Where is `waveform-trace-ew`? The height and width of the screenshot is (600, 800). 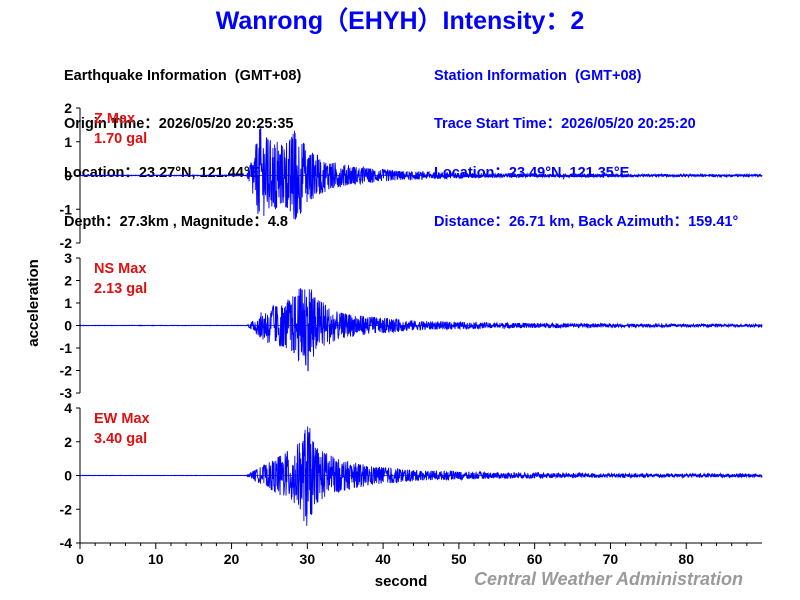
waveform-trace-ew is located at coordinates (421, 476).